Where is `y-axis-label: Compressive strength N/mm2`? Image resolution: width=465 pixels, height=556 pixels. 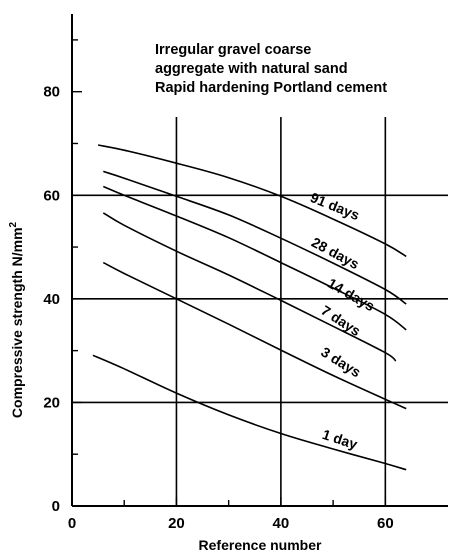
y-axis-label: Compressive strength N/mm2 is located at coordinates (16, 319).